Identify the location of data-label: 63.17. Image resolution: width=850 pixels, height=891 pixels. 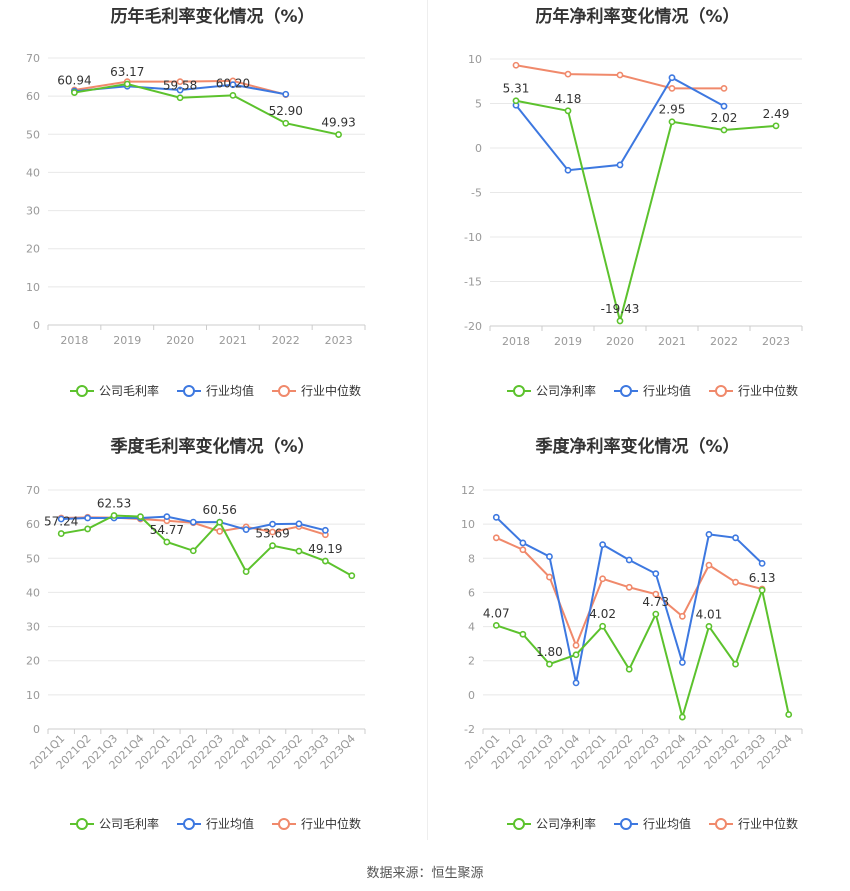
(127, 72).